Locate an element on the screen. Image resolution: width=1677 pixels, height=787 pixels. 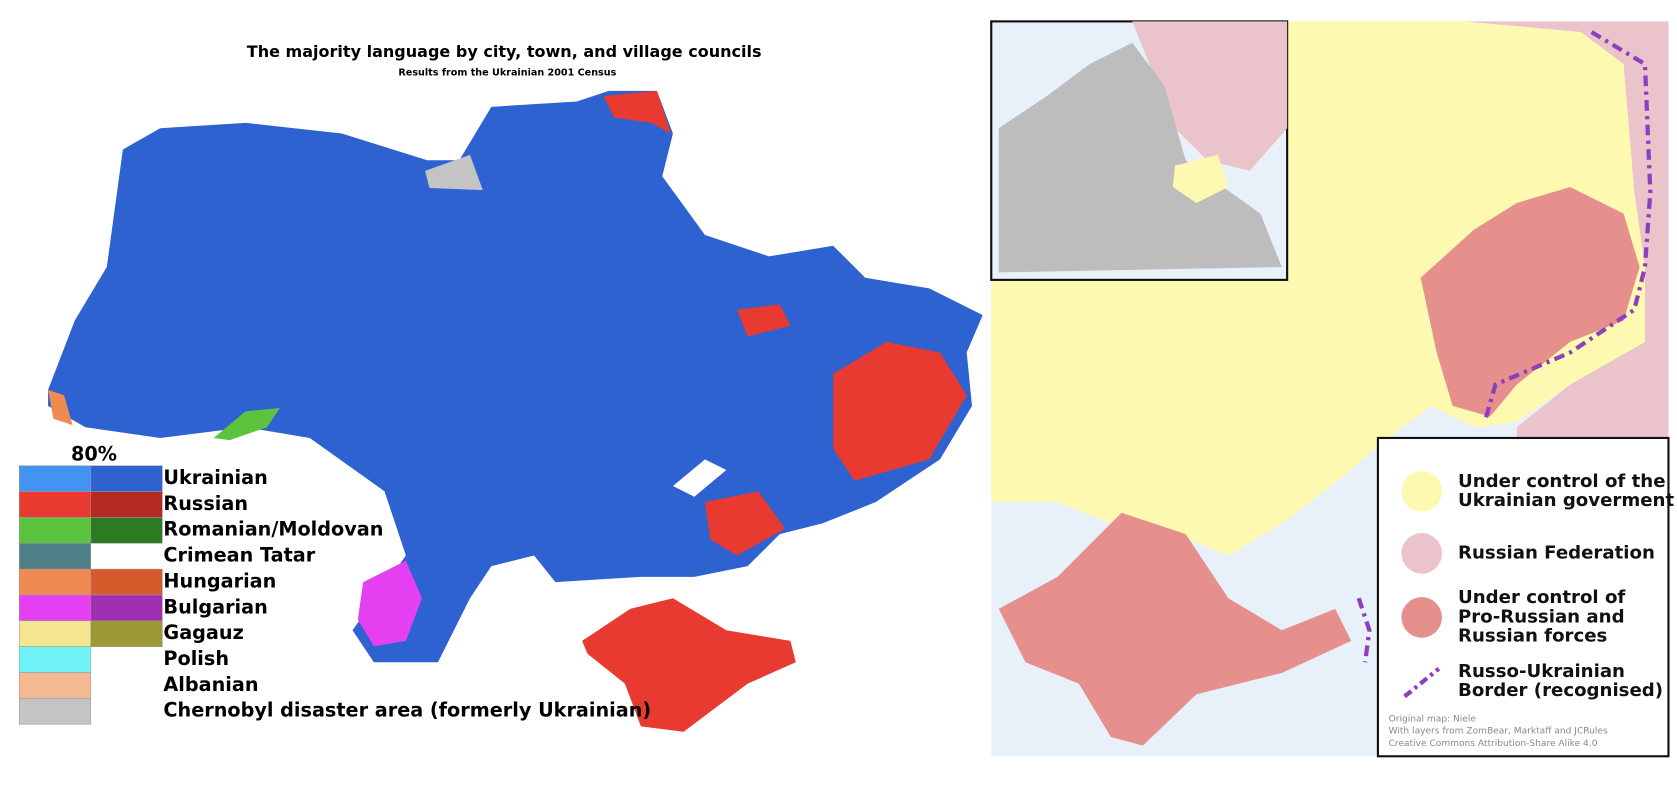
occupied-donbas is located at coordinates (1530, 301).